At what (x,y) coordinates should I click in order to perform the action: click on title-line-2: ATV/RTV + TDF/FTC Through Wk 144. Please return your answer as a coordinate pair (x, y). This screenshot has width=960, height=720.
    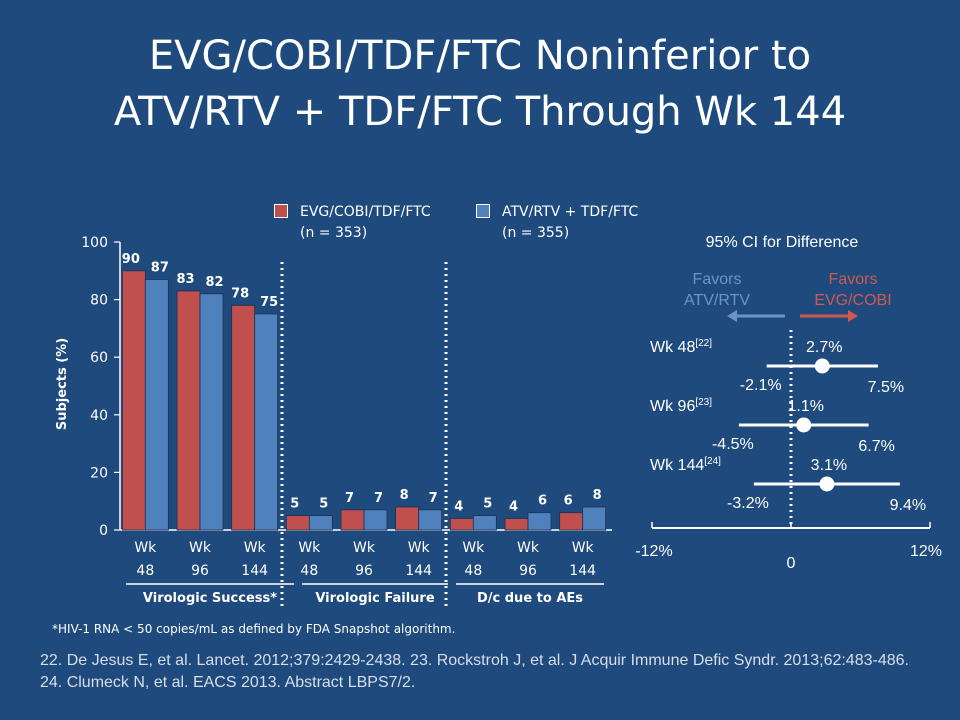
    Looking at the image, I should click on (480, 112).